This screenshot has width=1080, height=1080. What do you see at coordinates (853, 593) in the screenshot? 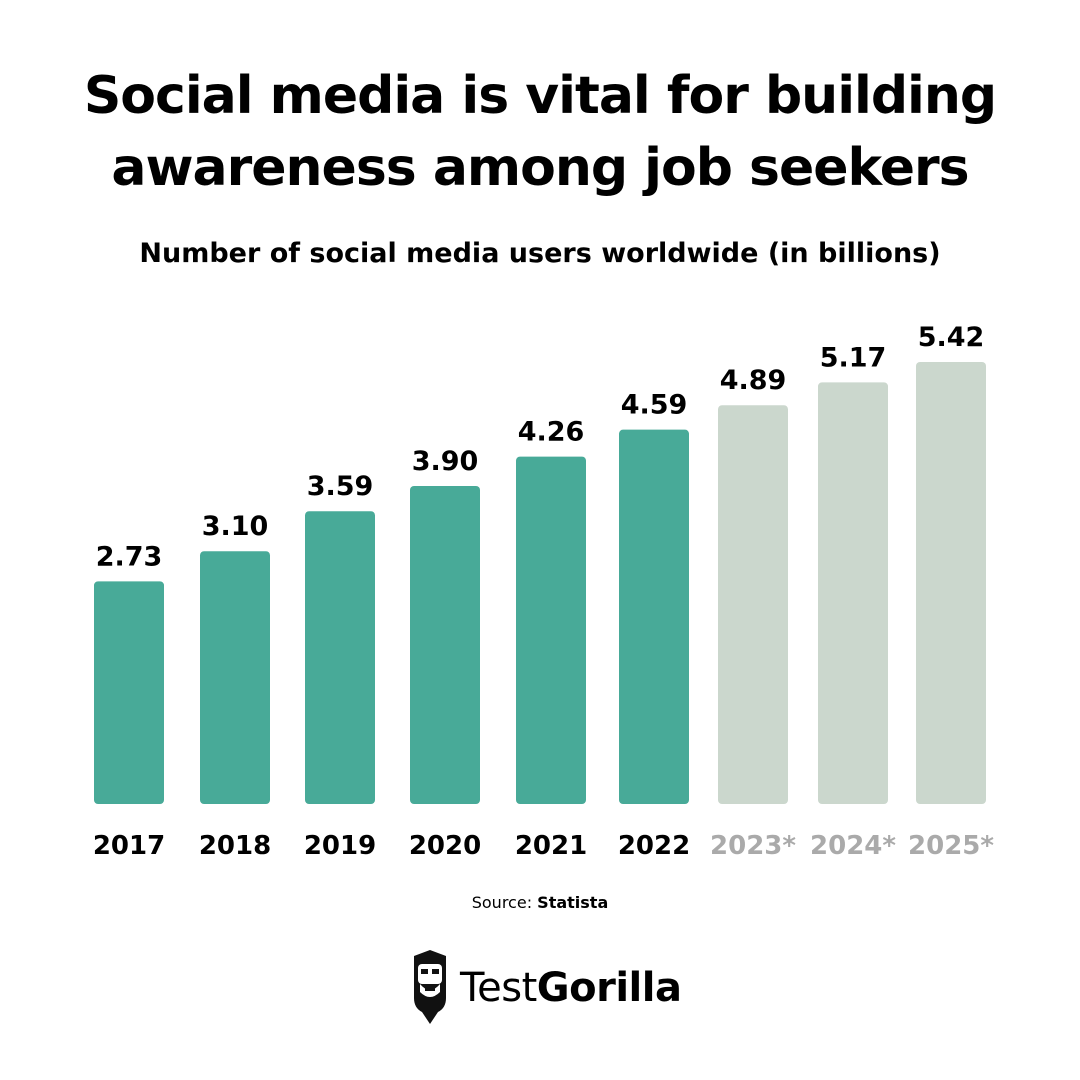
I see `bar-2024` at bounding box center [853, 593].